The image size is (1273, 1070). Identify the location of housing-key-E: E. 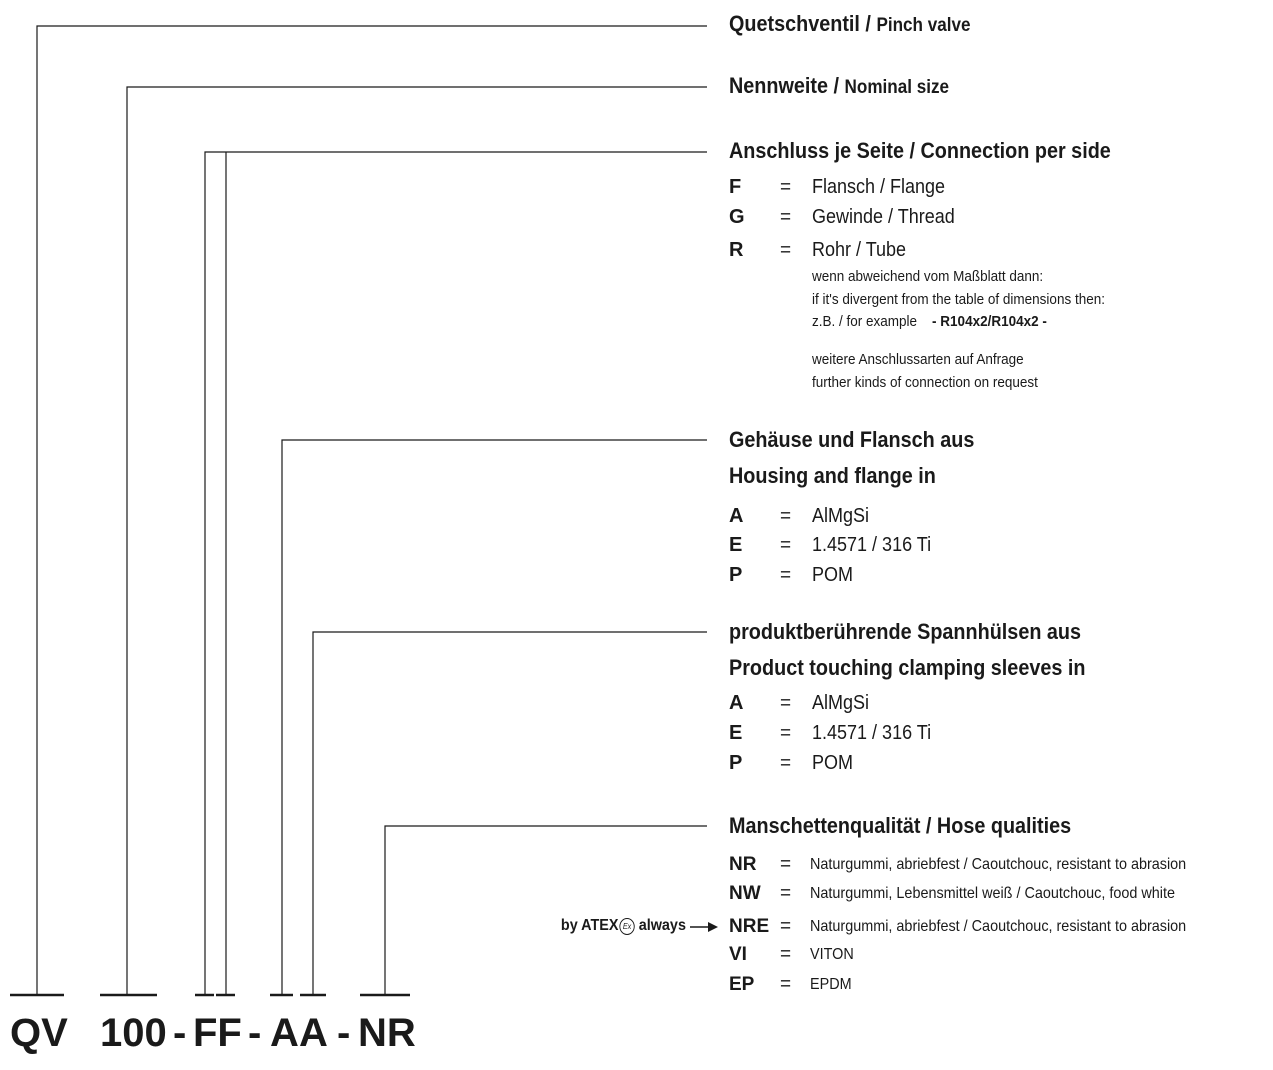
(736, 545).